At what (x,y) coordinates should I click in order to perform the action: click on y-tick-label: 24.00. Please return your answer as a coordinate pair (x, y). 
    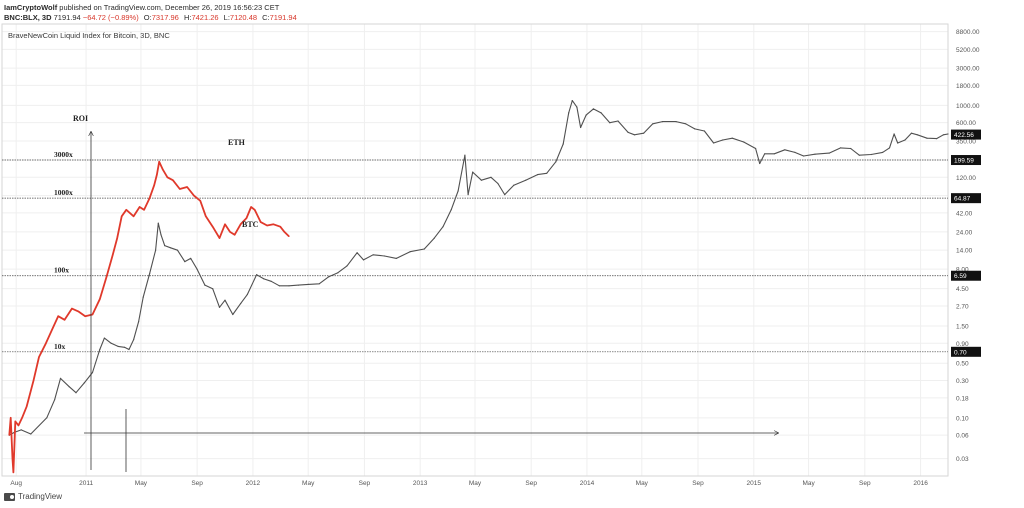
    Looking at the image, I should click on (964, 232).